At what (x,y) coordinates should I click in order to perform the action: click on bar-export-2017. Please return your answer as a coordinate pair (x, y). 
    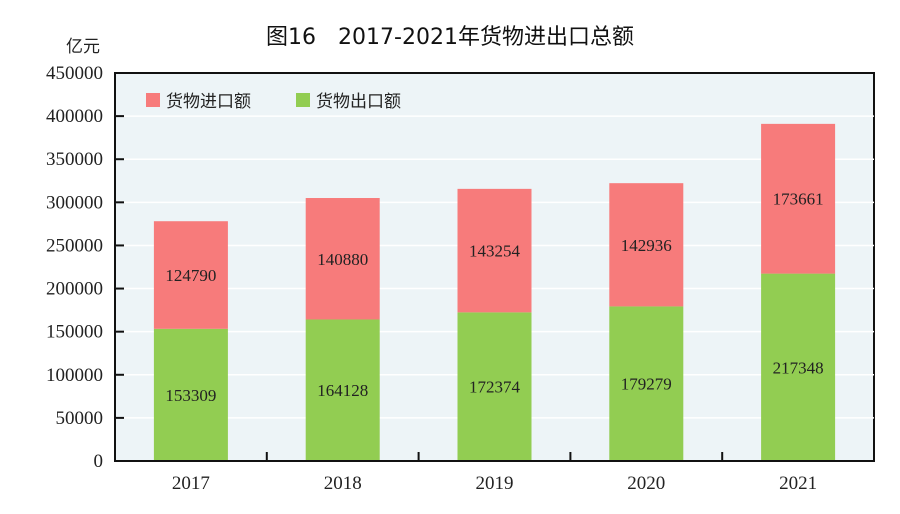
    Looking at the image, I should click on (190, 394).